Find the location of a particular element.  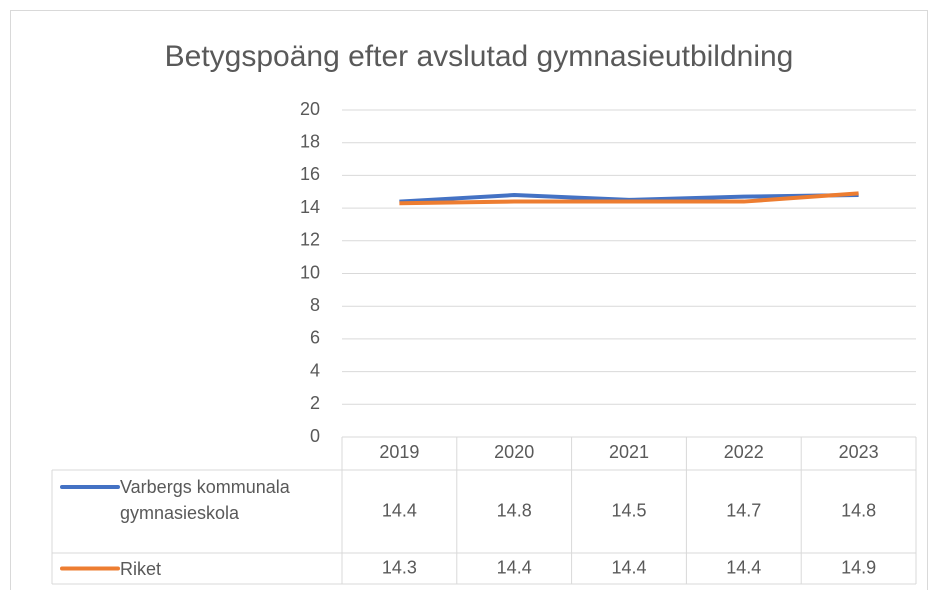

table-value: 14.7 is located at coordinates (743, 510).